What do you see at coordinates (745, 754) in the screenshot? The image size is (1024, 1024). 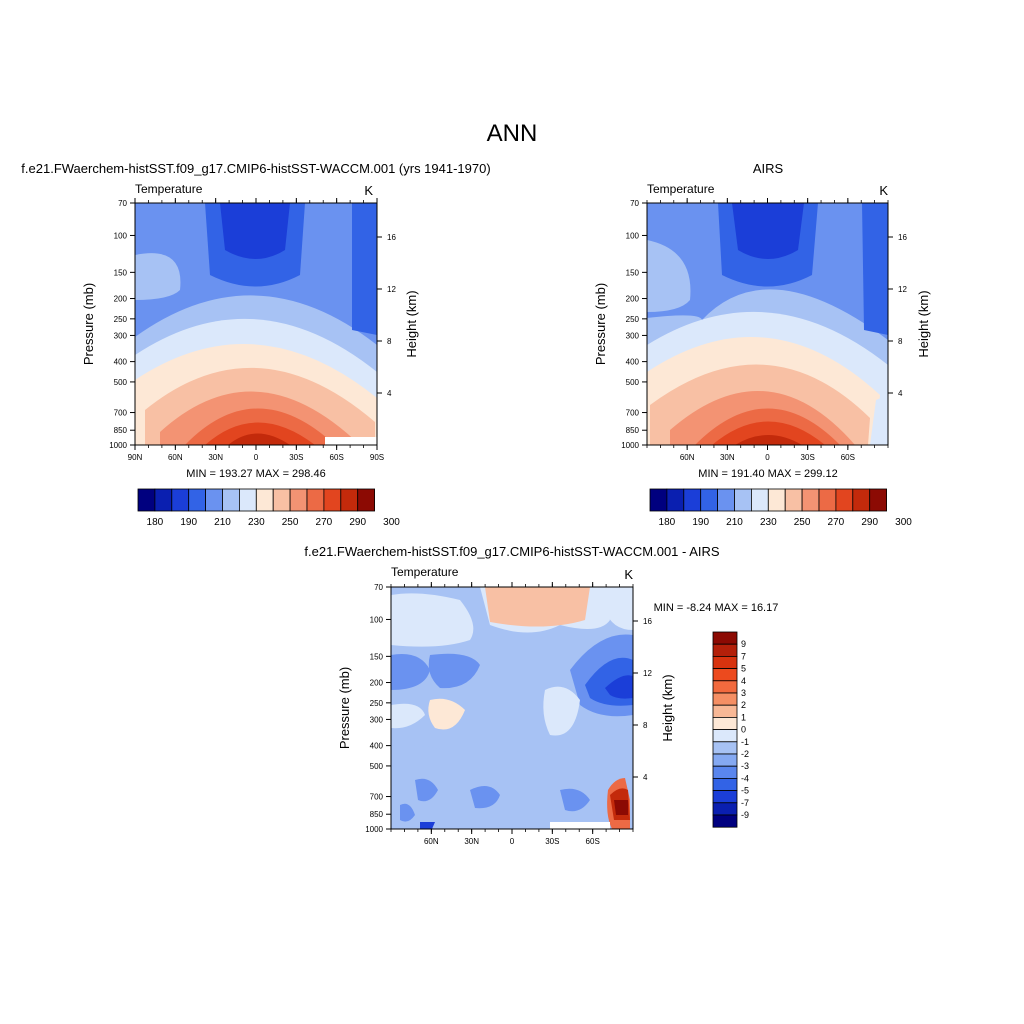 I see `colorbar-label: -2` at bounding box center [745, 754].